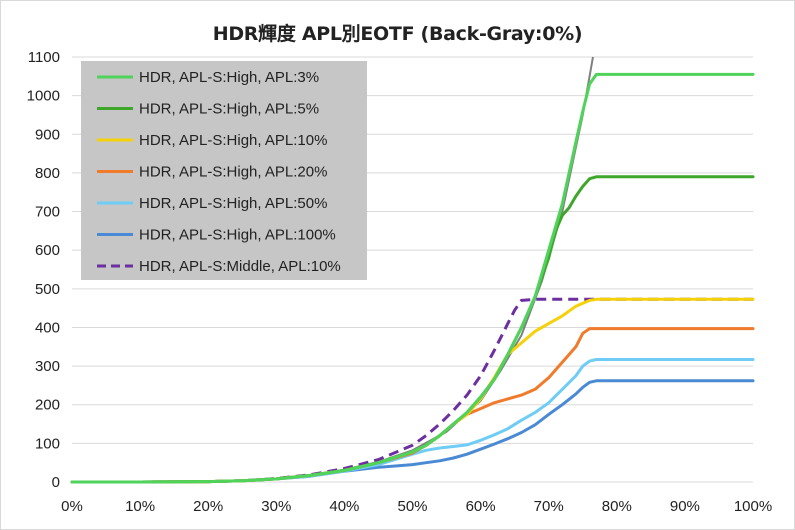 The height and width of the screenshot is (530, 795). Describe the element at coordinates (47, 250) in the screenshot. I see `y-tick-label: 600` at that location.